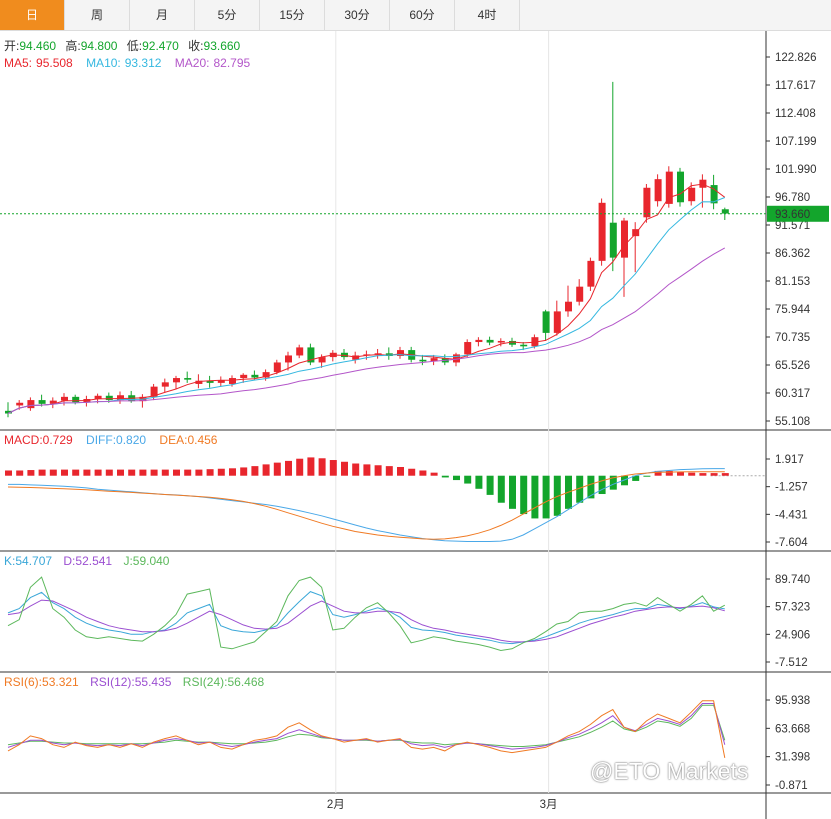 Image resolution: width=831 pixels, height=819 pixels. Describe the element at coordinates (791, 515) in the screenshot. I see `macd-y-tick-label-2: -4.431` at that location.